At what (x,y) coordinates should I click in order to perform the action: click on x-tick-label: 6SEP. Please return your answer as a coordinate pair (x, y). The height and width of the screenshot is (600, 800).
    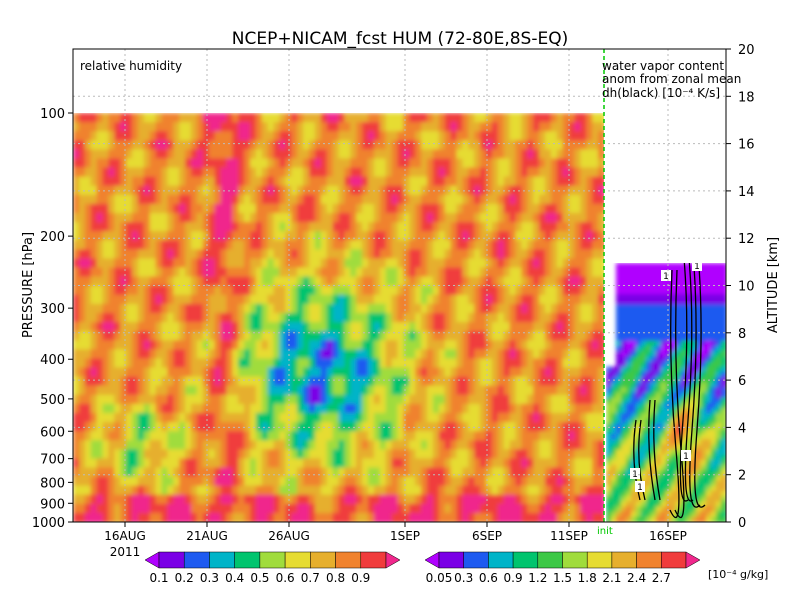
    Looking at the image, I should click on (487, 536).